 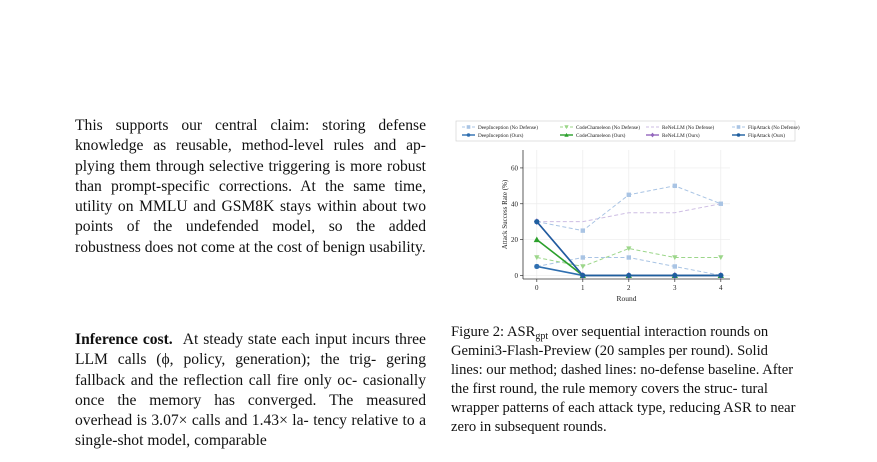 I want to click on run-in-heading: Inference cost., so click(x=124, y=339).